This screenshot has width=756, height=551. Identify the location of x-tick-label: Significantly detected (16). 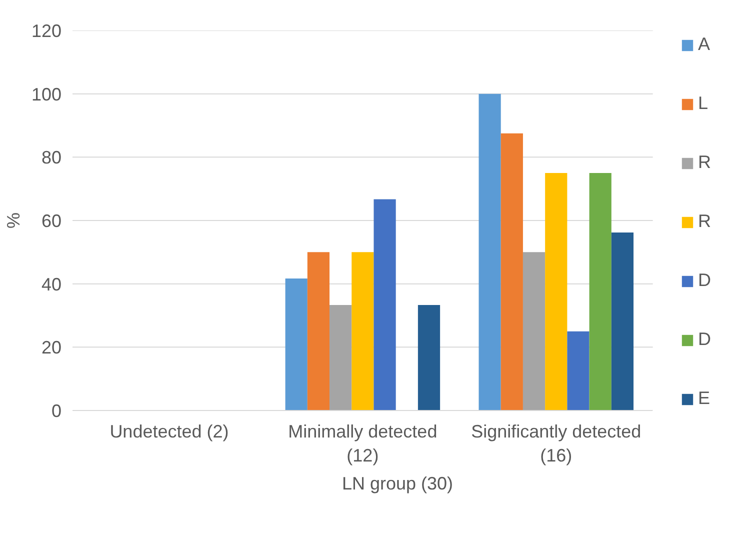
(556, 444).